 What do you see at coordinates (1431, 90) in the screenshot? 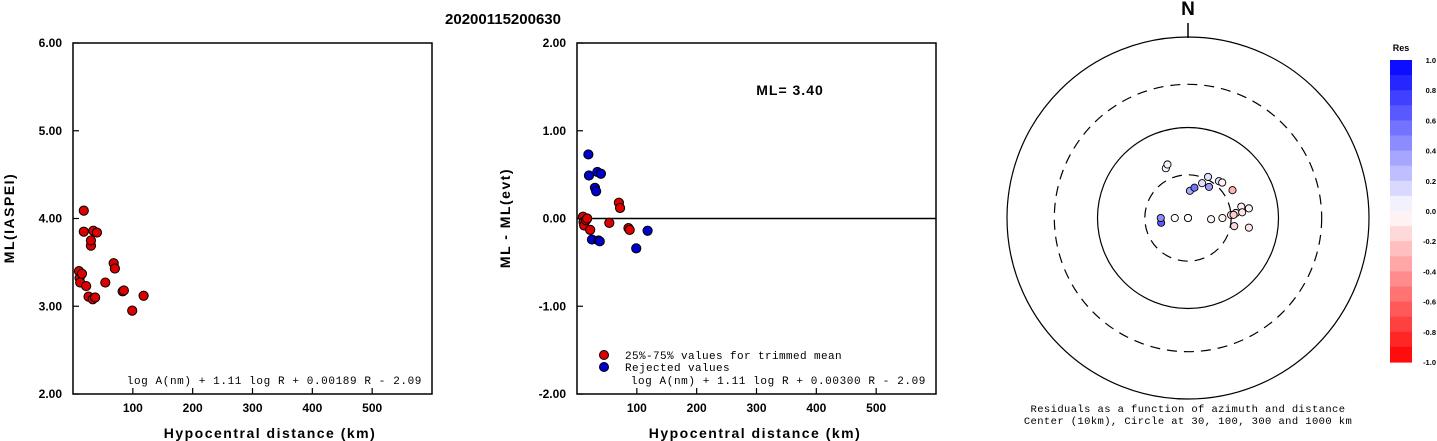
I see `colorbar-tick-label: 0.8` at bounding box center [1431, 90].